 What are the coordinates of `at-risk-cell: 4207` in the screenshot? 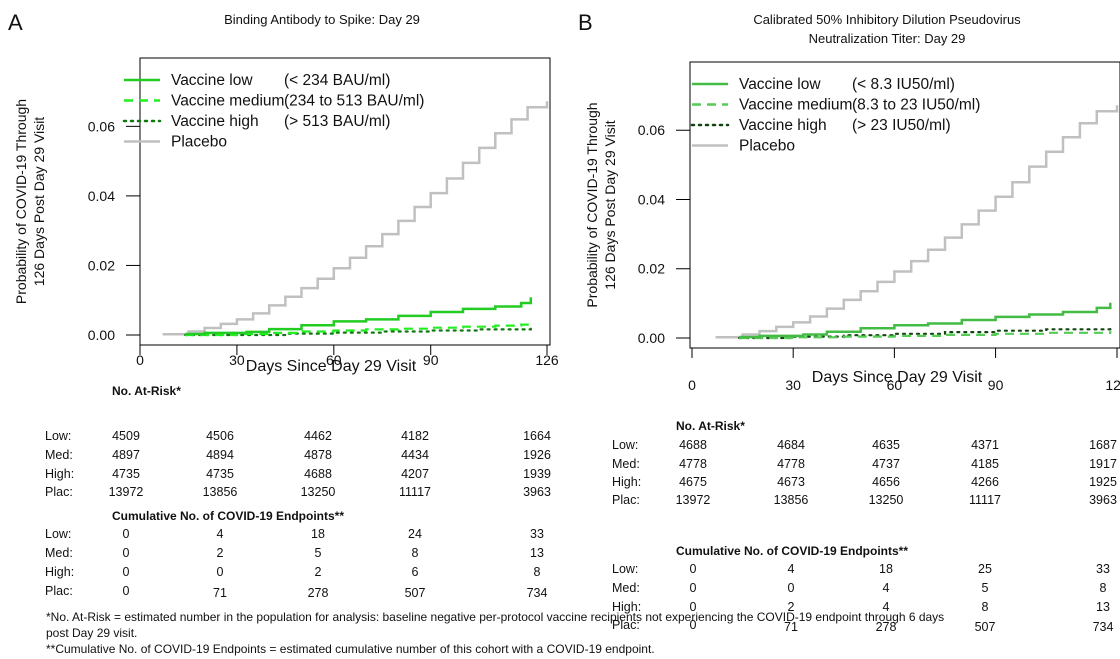 It's located at (415, 474).